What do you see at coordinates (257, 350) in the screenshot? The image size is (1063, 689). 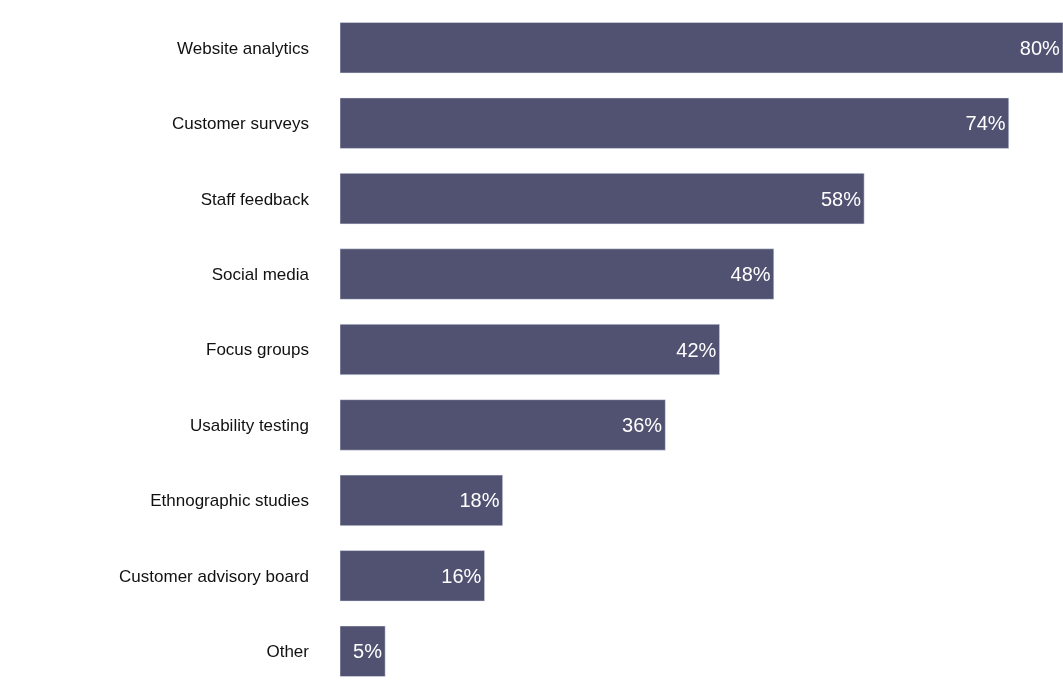 I see `y-tick-label: Focus groups` at bounding box center [257, 350].